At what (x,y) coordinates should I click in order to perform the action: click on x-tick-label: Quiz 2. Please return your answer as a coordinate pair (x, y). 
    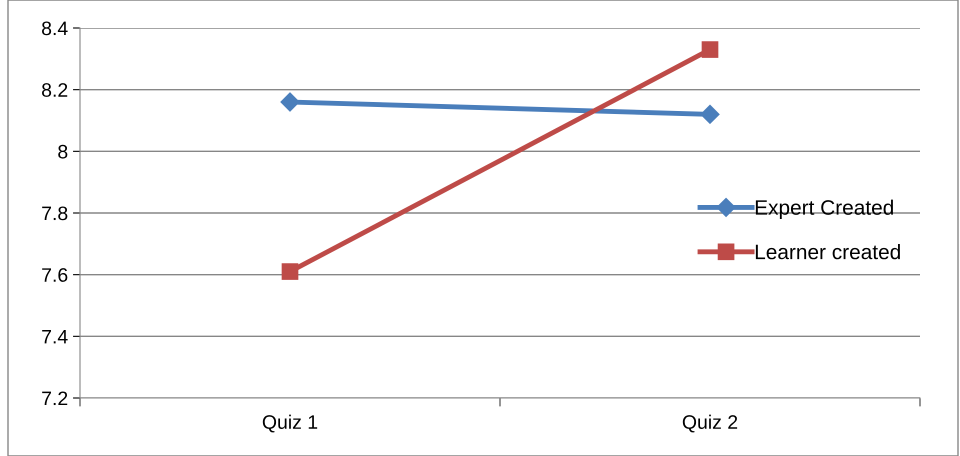
    Looking at the image, I should click on (710, 423).